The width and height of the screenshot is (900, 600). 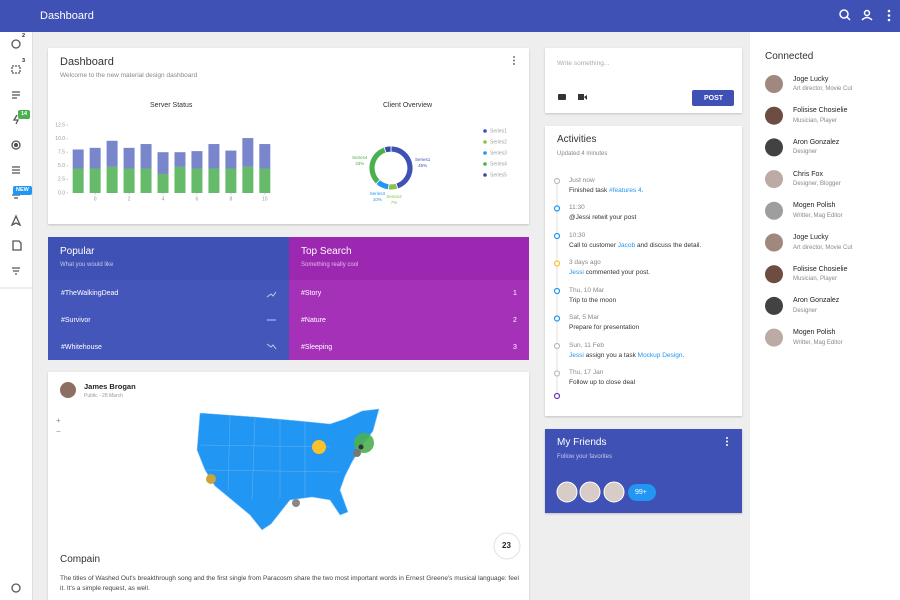 What do you see at coordinates (586, 373) in the screenshot?
I see `activity-time: Thu, 17 Jan` at bounding box center [586, 373].